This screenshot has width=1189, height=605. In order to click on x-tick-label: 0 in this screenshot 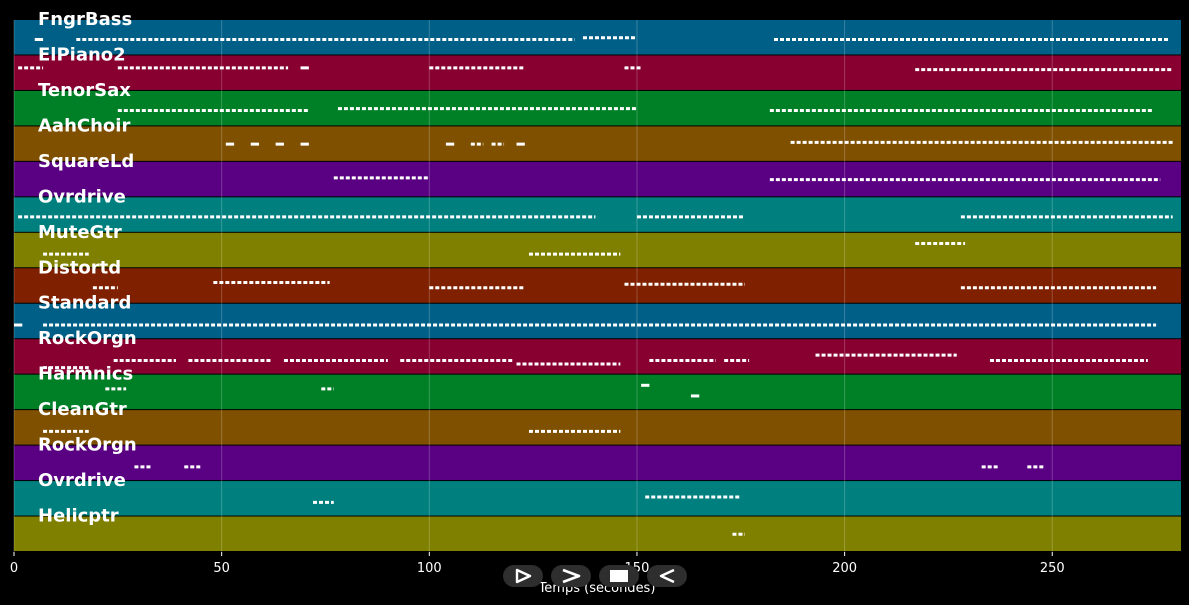, I will do `click(14, 568)`.